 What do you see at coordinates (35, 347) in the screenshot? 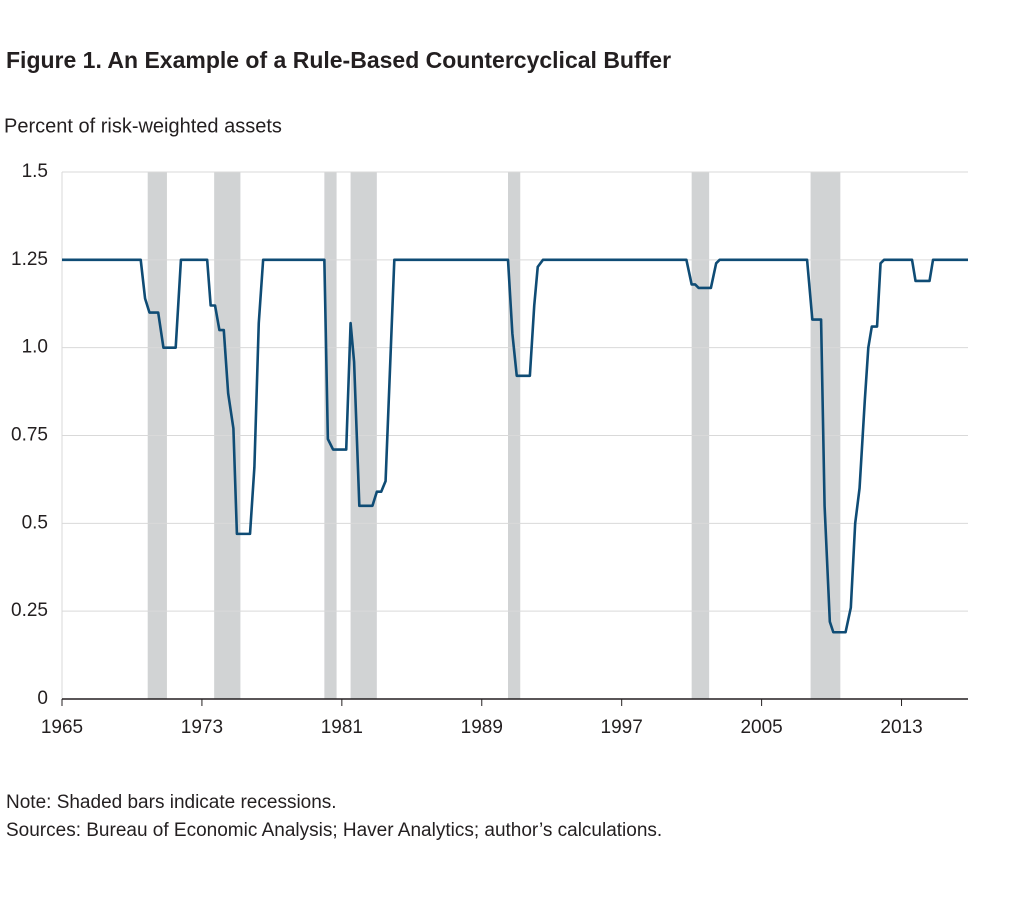
I see `y-tick-label: 1.0` at bounding box center [35, 347].